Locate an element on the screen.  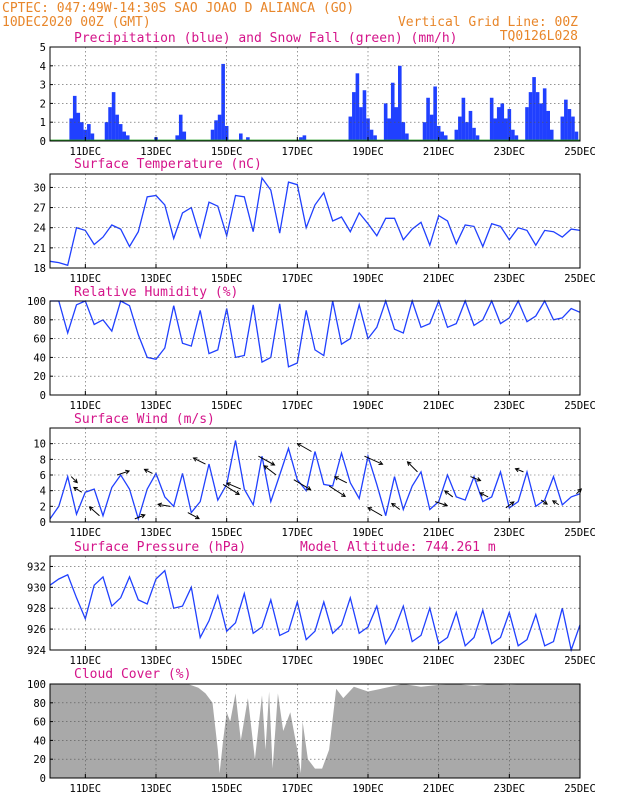
panel-title: Surface Wind (m/s) is located at coordinates (144, 419).